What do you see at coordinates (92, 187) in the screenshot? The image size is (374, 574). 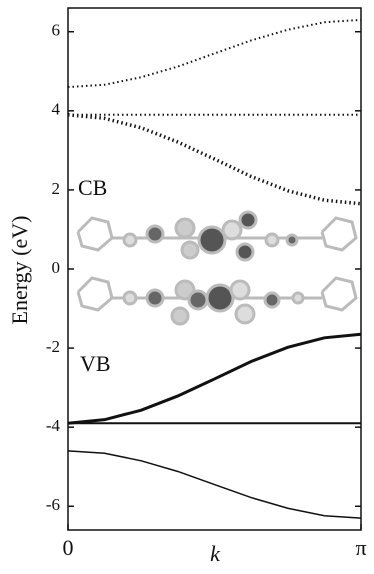 I see `annotation: CB` at bounding box center [92, 187].